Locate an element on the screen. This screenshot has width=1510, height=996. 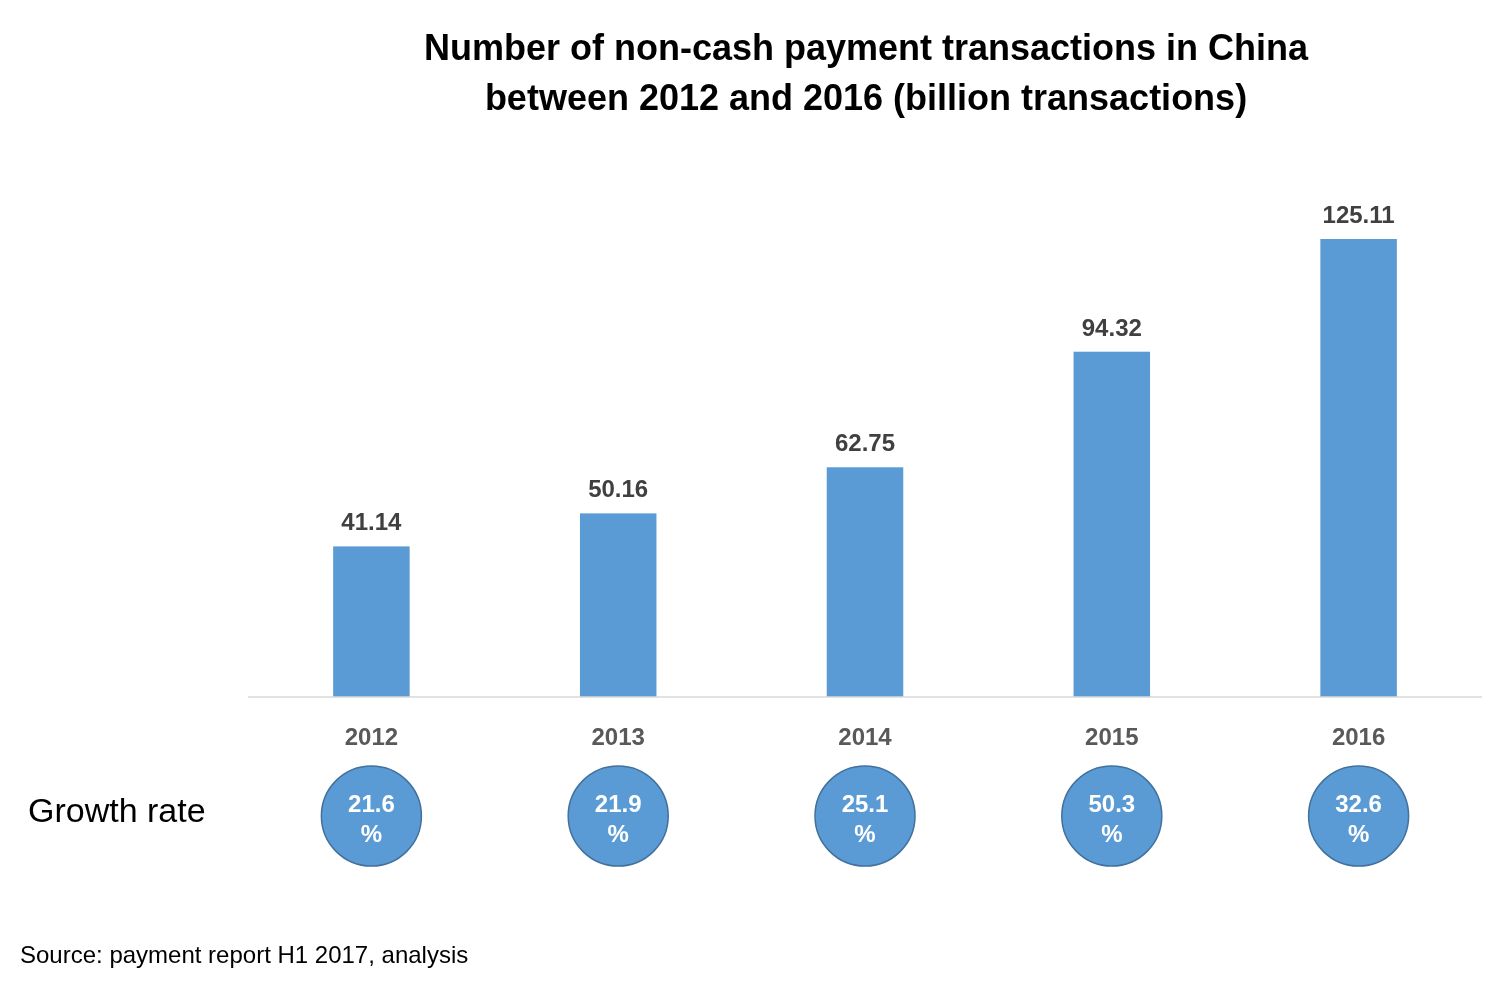
data-label: 125.11 is located at coordinates (1358, 214).